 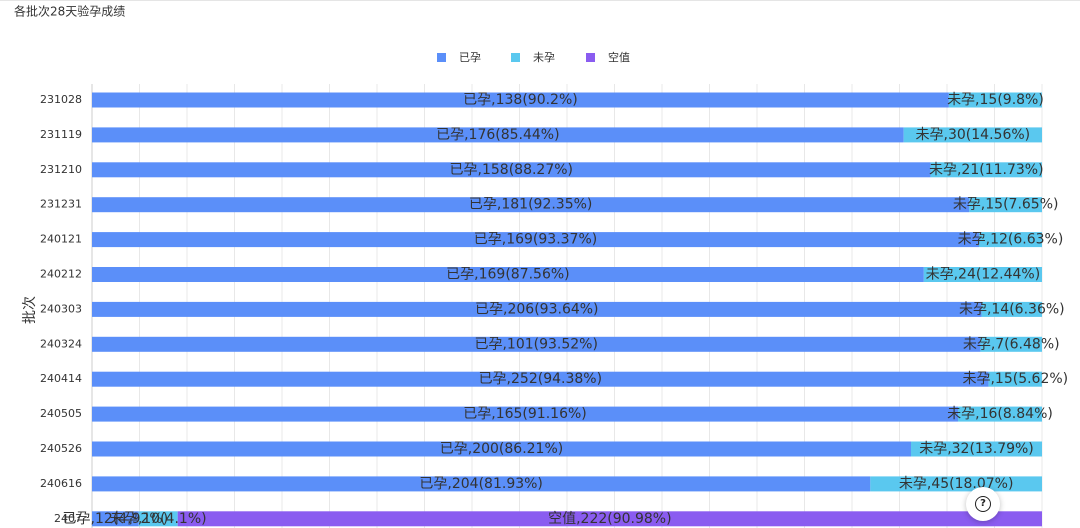 I want to click on data-label: 未孕,14(6.36%), so click(x=1012, y=309).